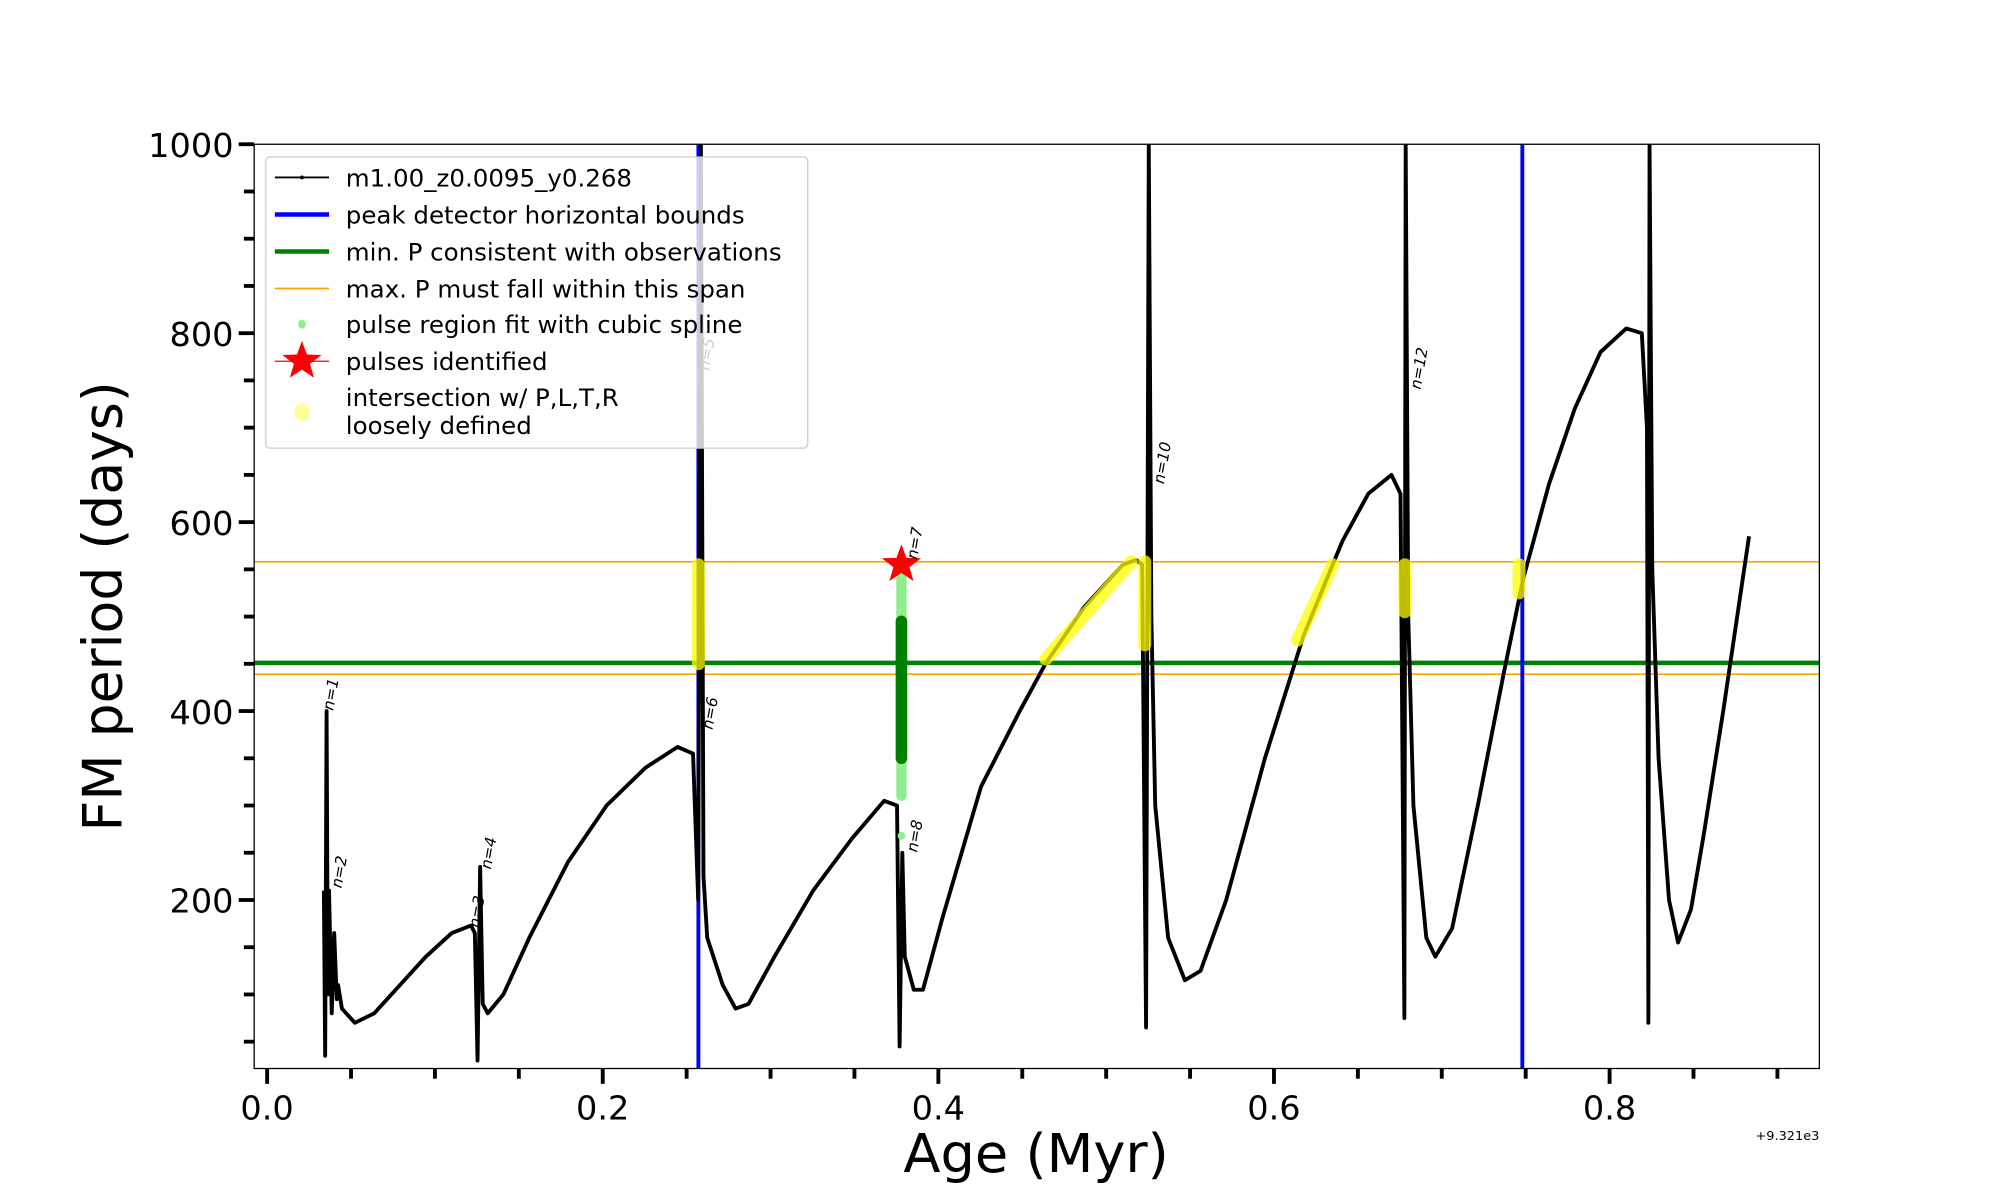 Image resolution: width=2000 pixels, height=1200 pixels. Describe the element at coordinates (1609, 1108) in the screenshot. I see `x-tick-label: 0.8` at that location.